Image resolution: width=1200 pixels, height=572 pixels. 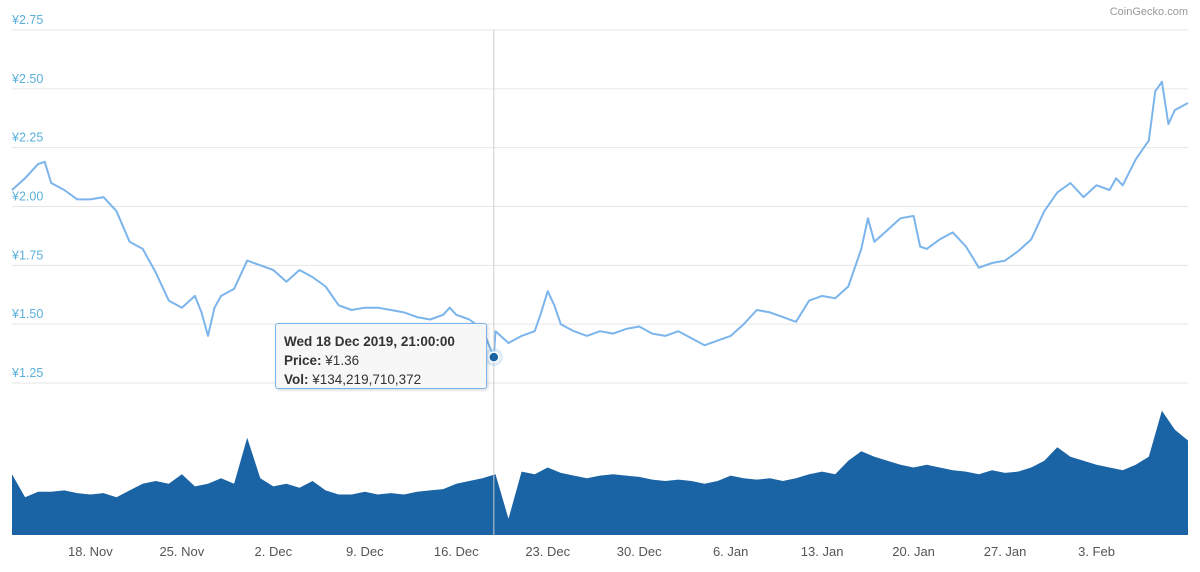 I want to click on tooltip-price-label: Price:, so click(x=303, y=360).